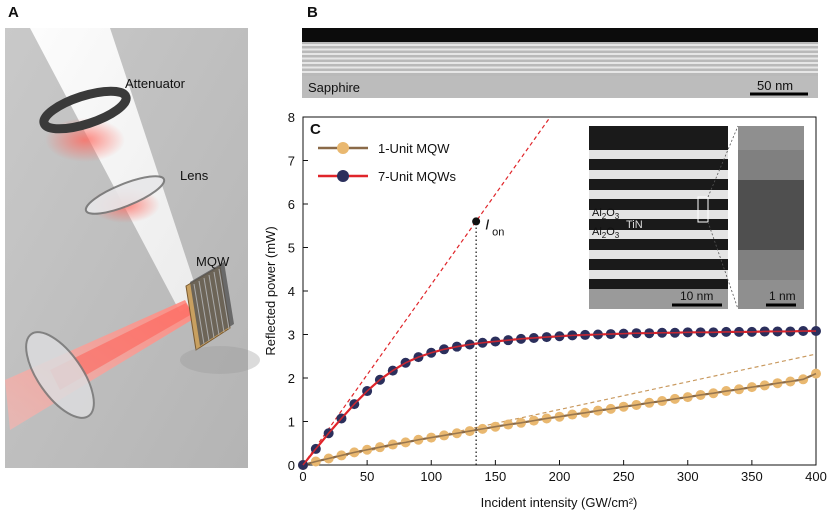 Image resolution: width=838 pixels, height=514 pixels. Describe the element at coordinates (291, 465) in the screenshot. I see `y-tick-label: 0` at that location.